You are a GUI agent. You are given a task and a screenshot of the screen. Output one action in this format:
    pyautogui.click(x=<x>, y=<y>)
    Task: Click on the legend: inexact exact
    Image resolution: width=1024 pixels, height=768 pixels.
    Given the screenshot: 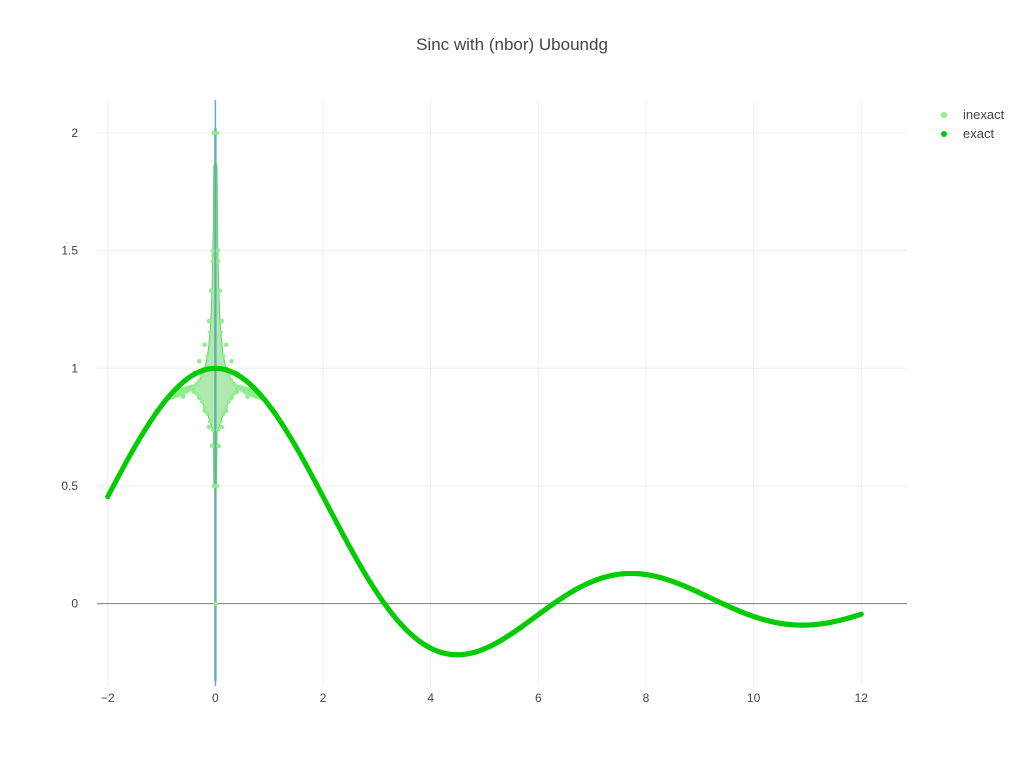 What is the action you would take?
    pyautogui.click(x=973, y=124)
    